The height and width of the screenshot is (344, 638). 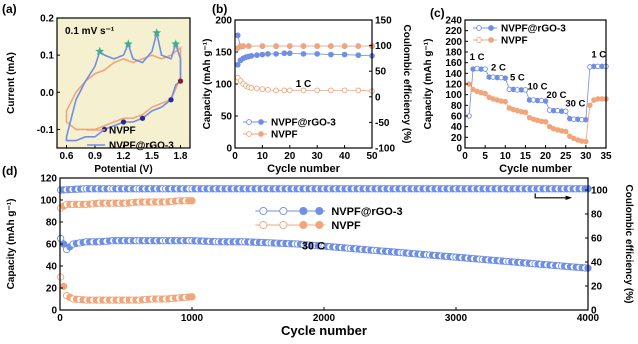 What do you see at coordinates (313, 247) in the screenshot?
I see `rate-annotation-d: 30 C` at bounding box center [313, 247].